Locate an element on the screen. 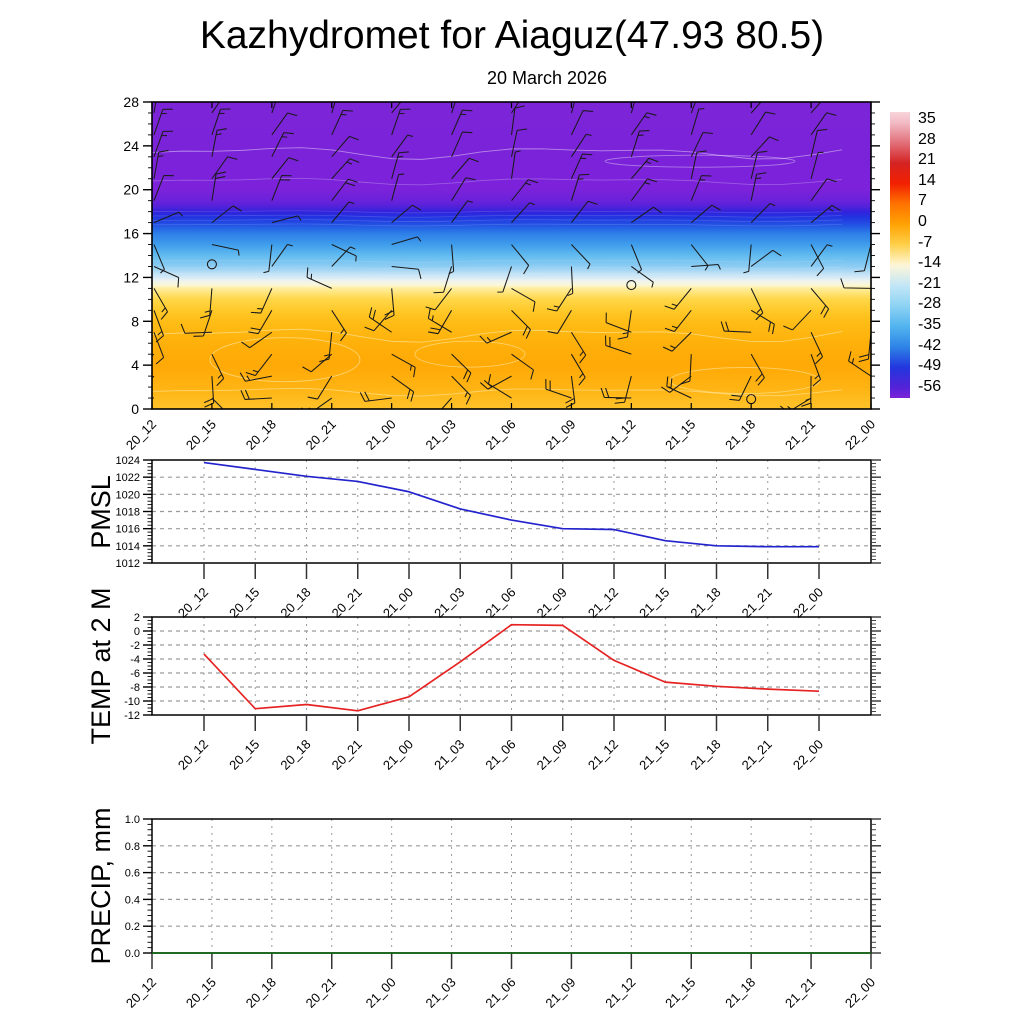 The height and width of the screenshot is (1024, 1024). colorbar-tick-label: 35 is located at coordinates (927, 118).